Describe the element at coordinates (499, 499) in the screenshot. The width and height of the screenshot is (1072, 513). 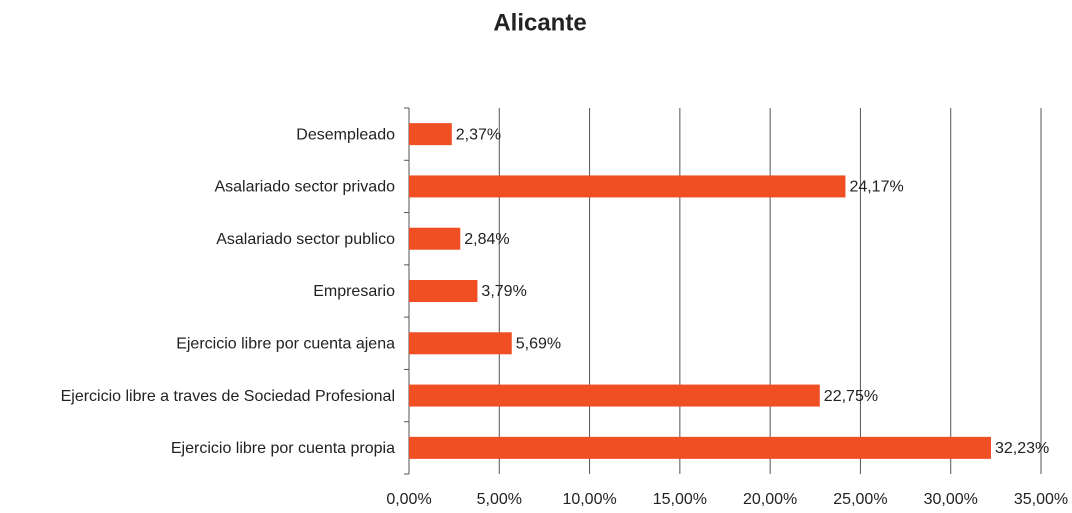
I see `x-tick-label: 5,00%` at that location.